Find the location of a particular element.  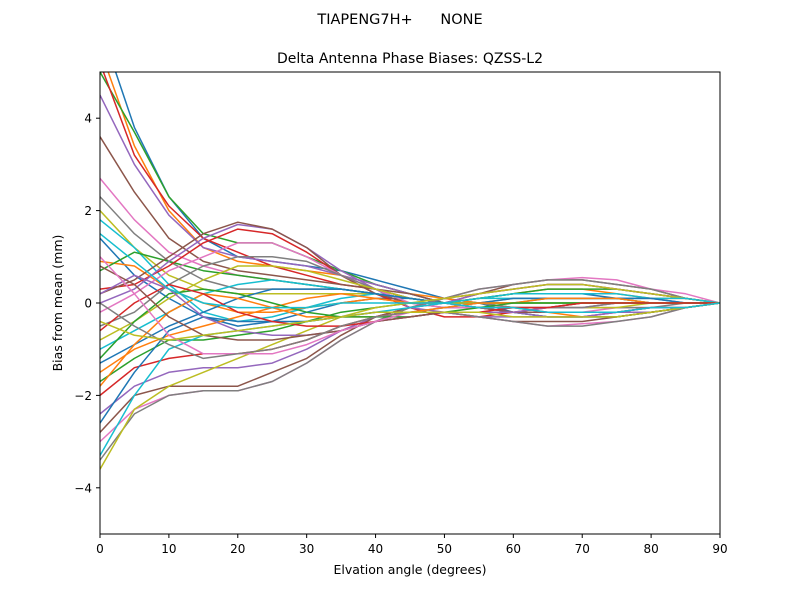

x-tick-label: 20 is located at coordinates (237, 549).